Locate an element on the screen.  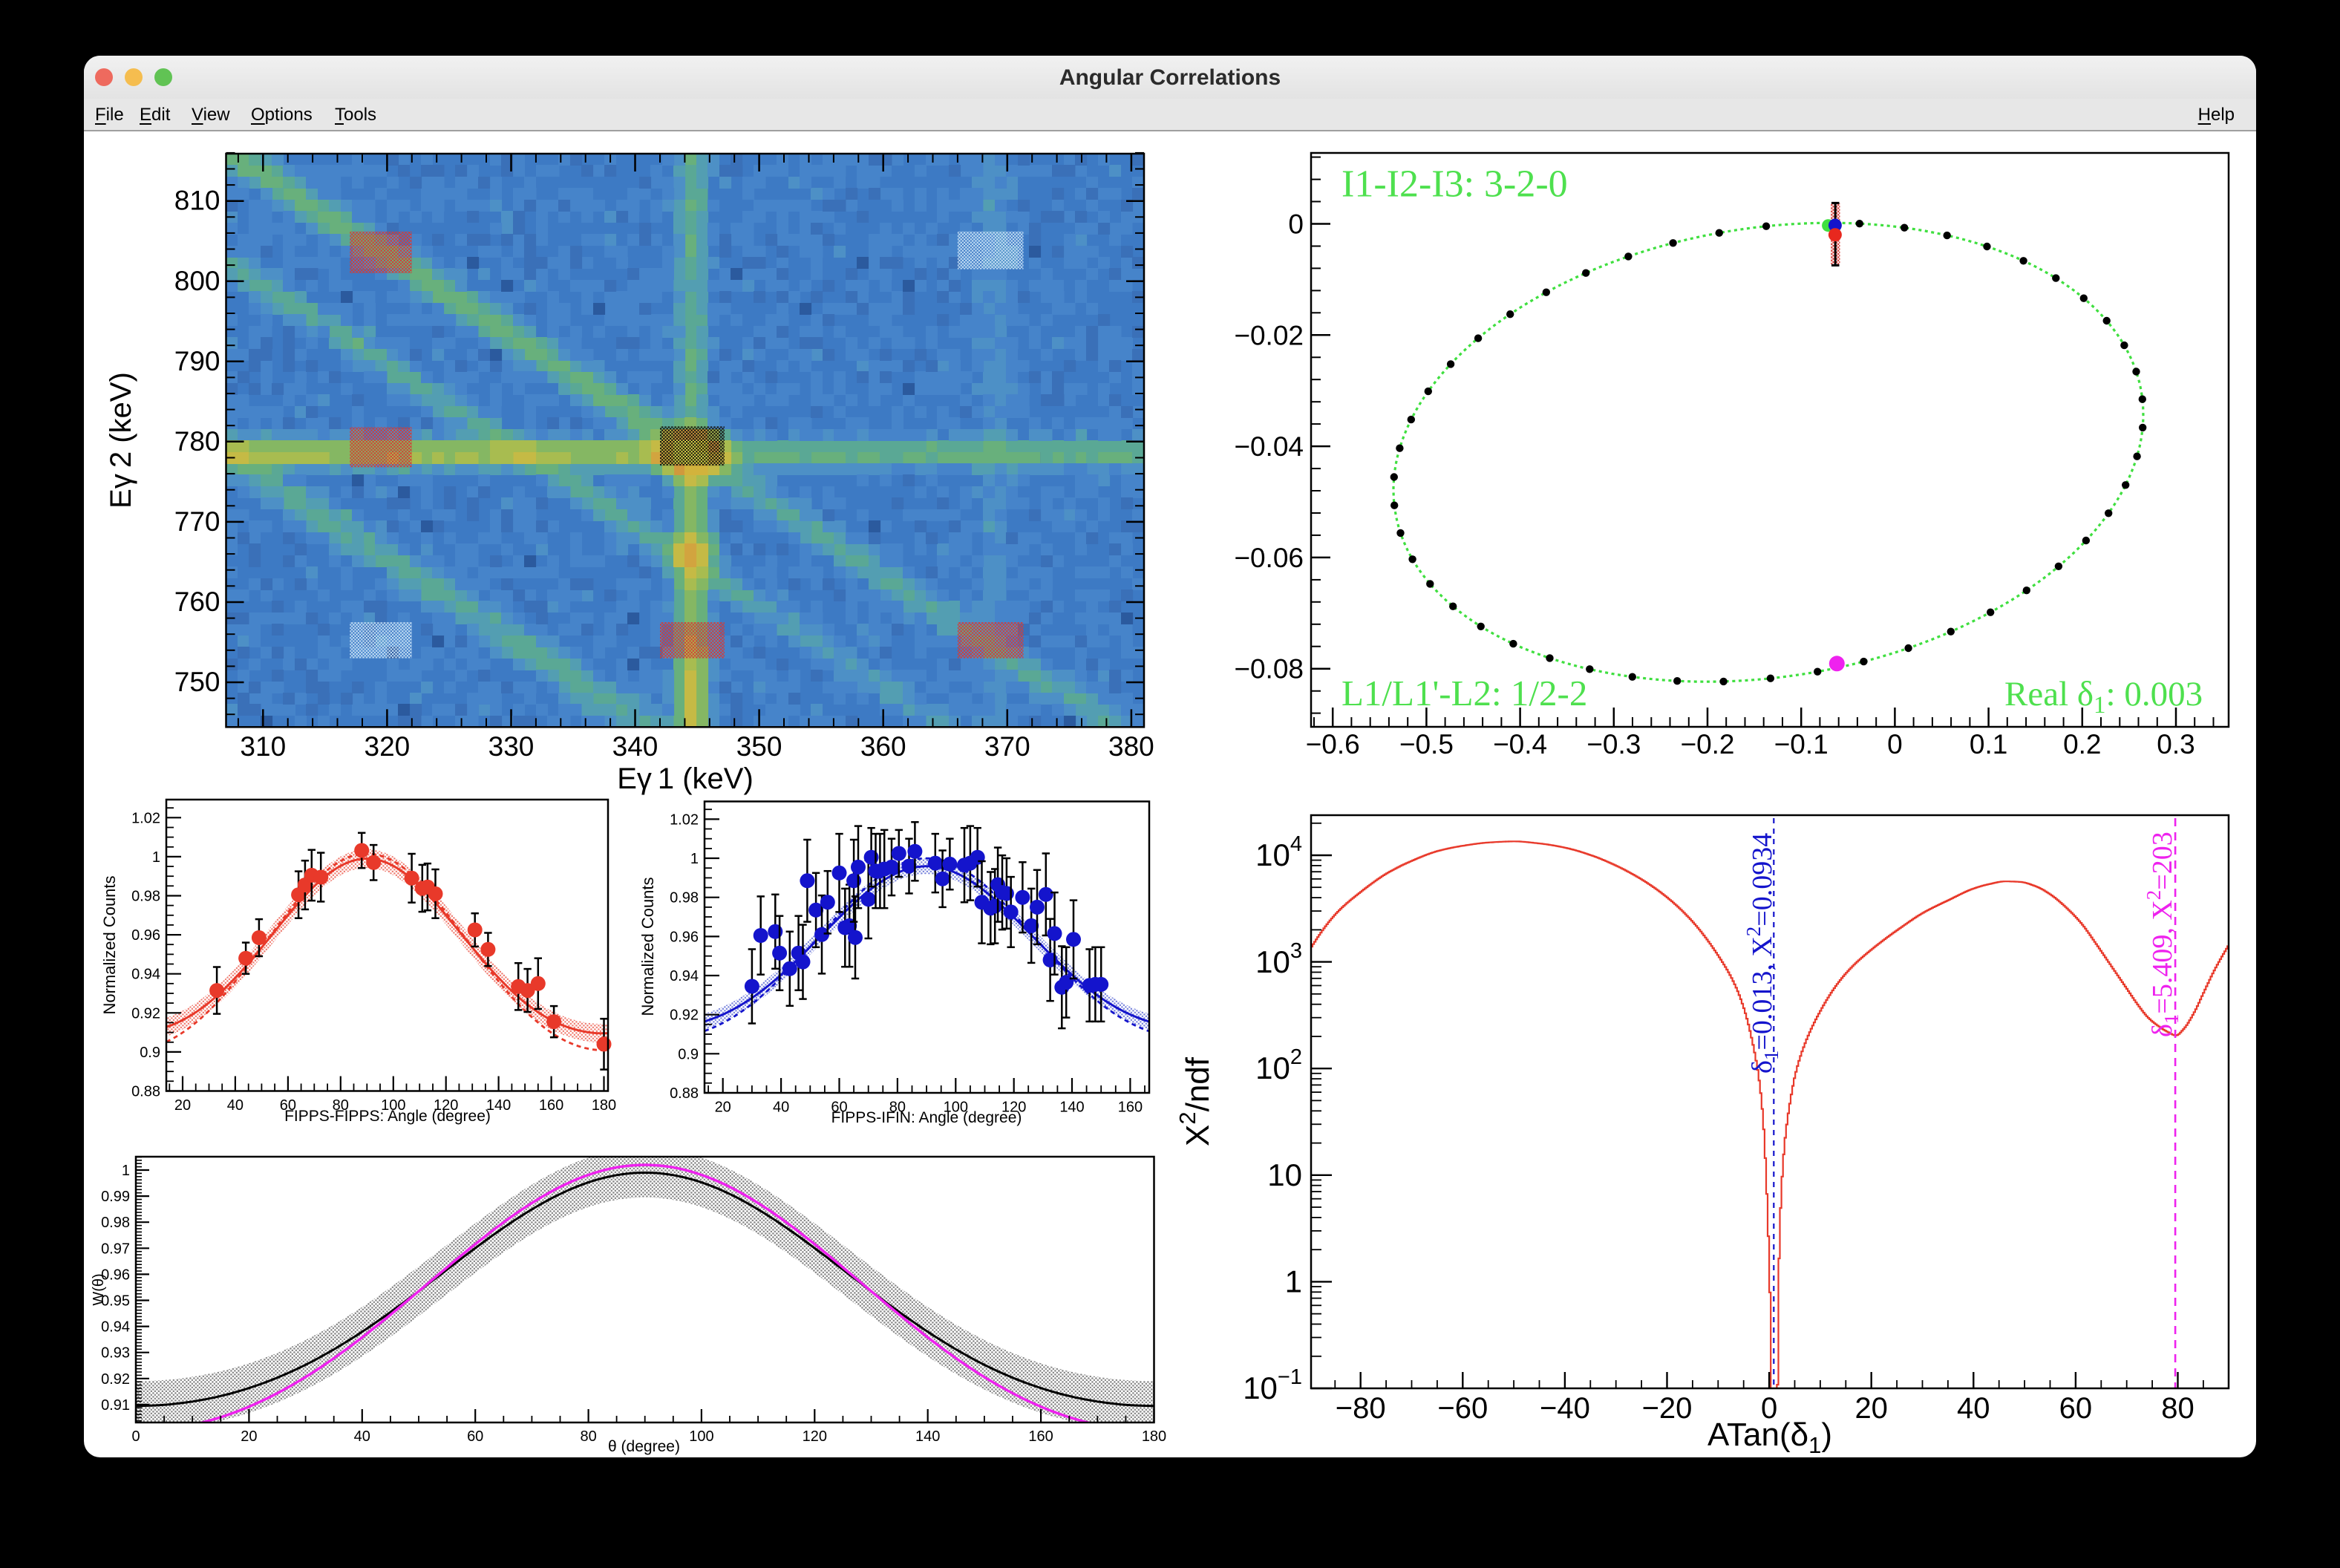
svg-text: 340 is located at coordinates (635, 746).